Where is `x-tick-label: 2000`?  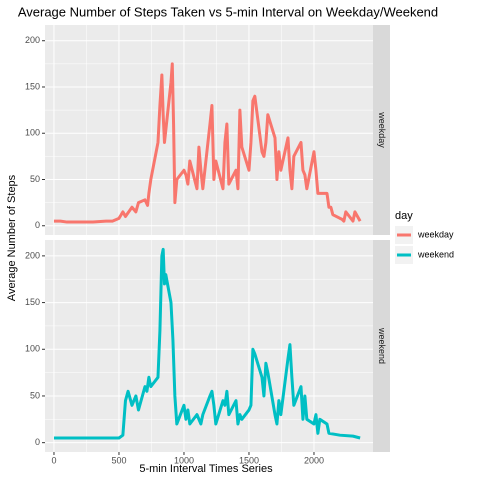
x-tick-label: 2000 is located at coordinates (314, 460).